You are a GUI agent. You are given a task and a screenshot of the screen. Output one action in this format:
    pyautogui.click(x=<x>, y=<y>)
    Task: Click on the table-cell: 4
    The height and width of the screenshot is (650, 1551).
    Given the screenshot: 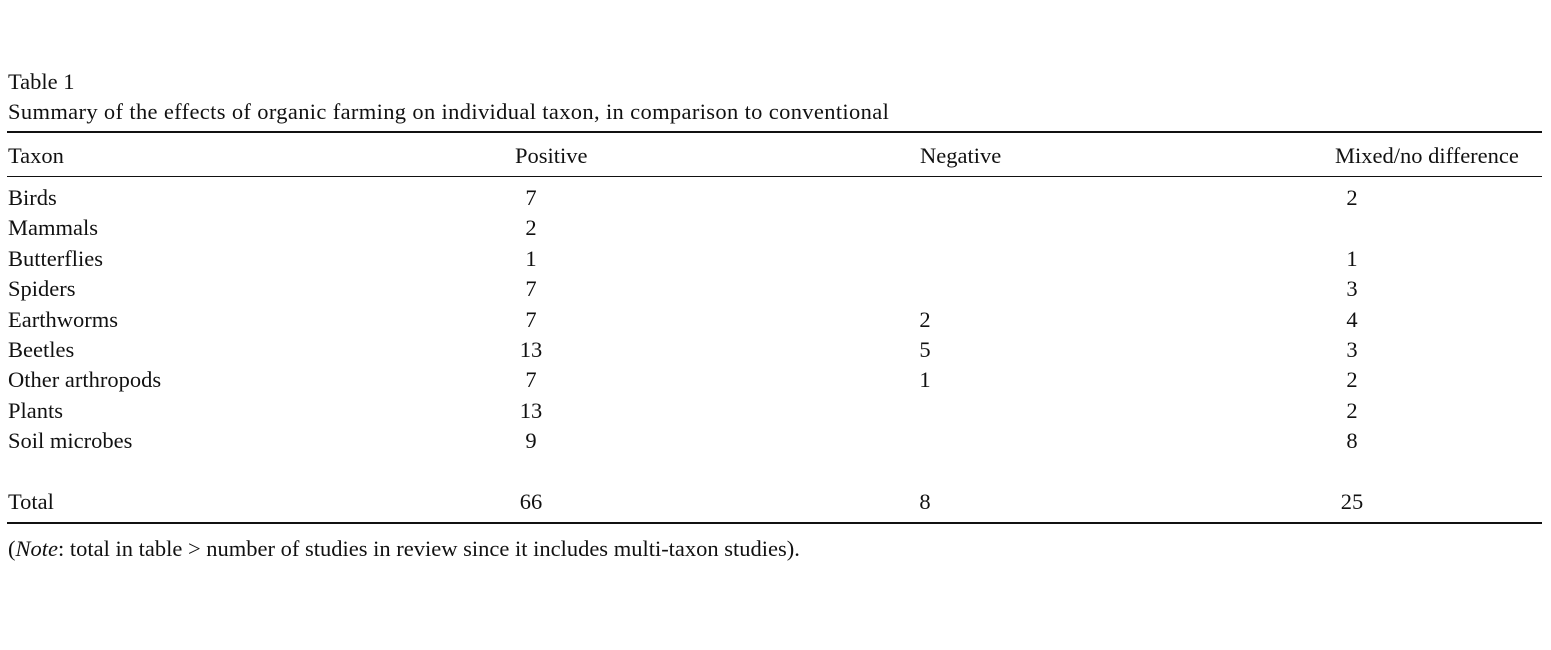 What is the action you would take?
    pyautogui.click(x=1352, y=319)
    